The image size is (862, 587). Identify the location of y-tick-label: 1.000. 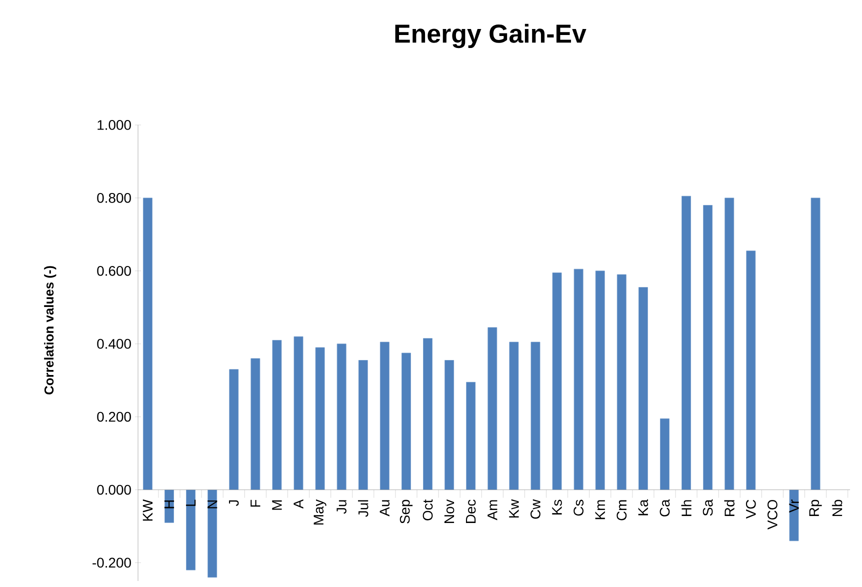
(114, 125).